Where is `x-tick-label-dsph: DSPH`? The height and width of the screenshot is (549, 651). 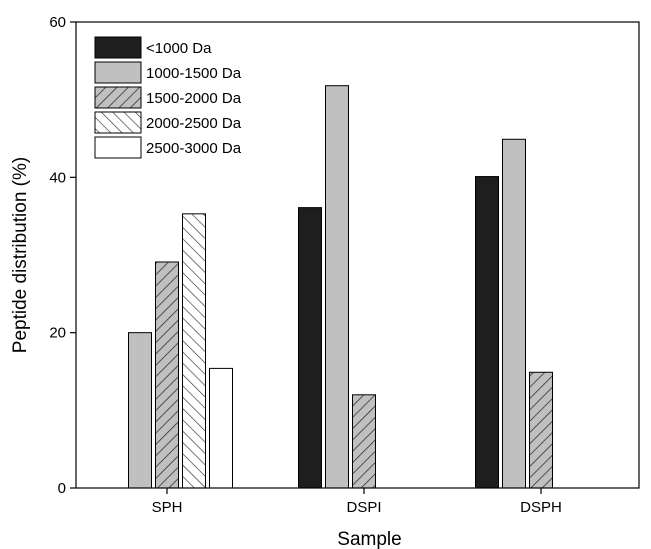
x-tick-label-dsph: DSPH is located at coordinates (541, 507).